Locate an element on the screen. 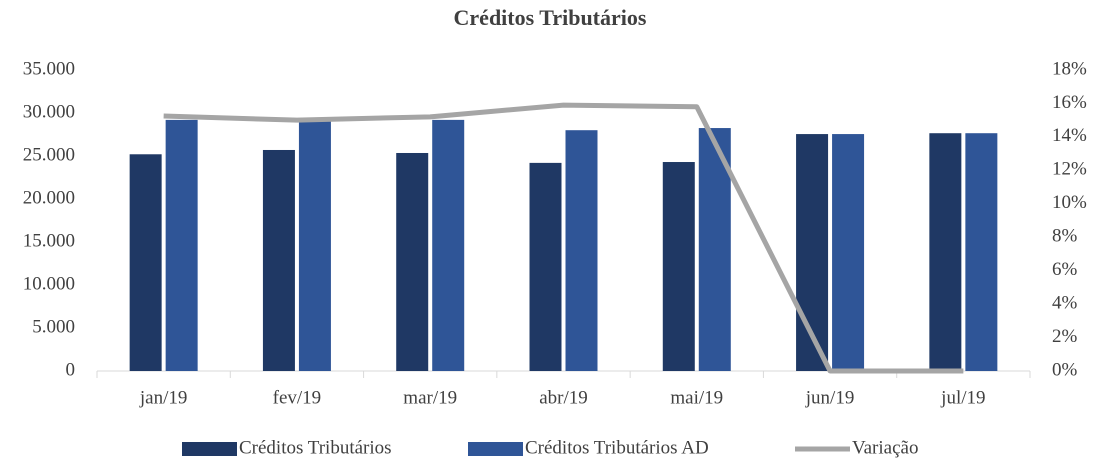  x-tick-label: fev/19 is located at coordinates (297, 397).